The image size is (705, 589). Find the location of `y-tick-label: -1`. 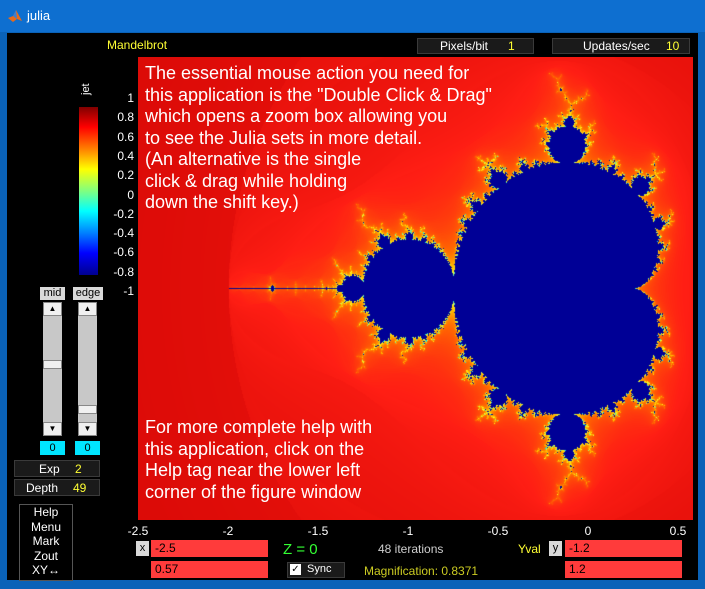

y-tick-label: -1 is located at coordinates (128, 291).